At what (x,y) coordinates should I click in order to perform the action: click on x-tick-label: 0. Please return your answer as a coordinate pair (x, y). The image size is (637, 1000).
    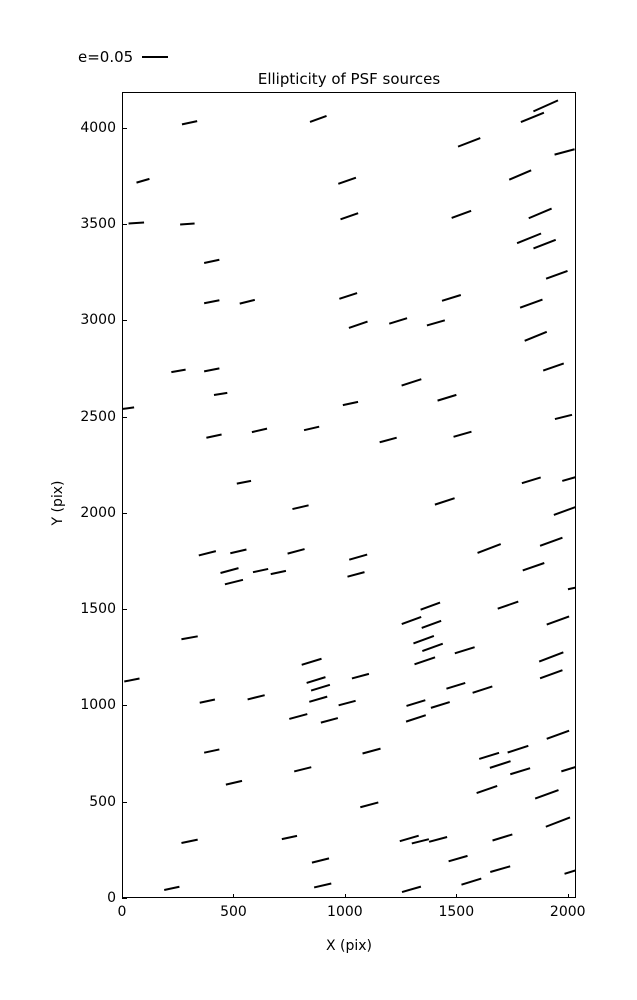
    Looking at the image, I should click on (122, 912).